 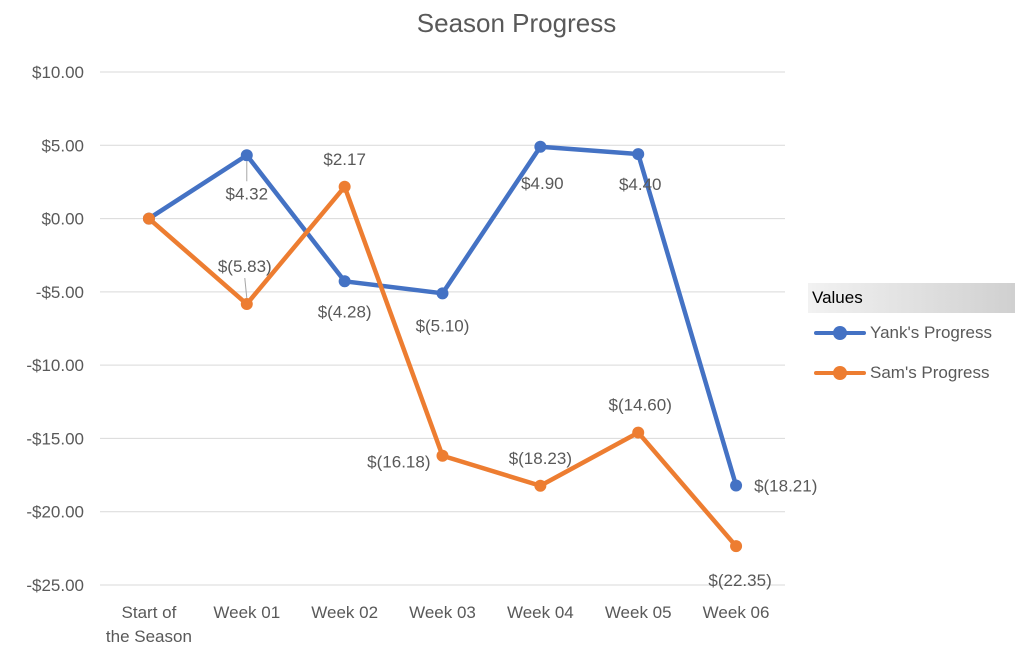 I want to click on x-tick-label: Week 01, so click(x=246, y=612).